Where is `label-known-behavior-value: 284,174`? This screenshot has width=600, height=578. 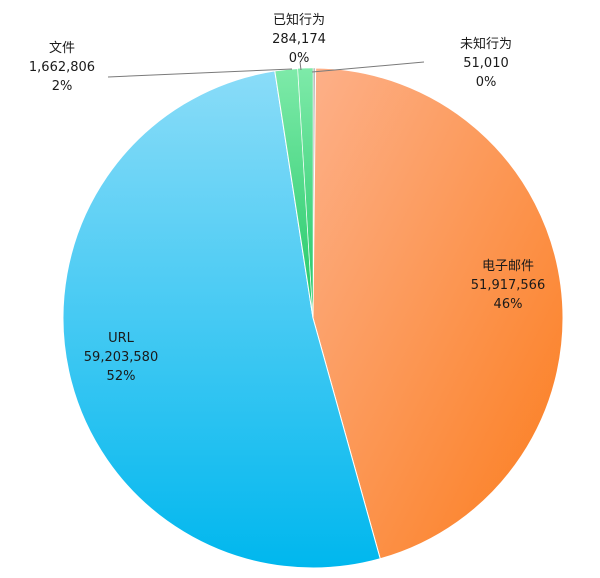
label-known-behavior-value: 284,174 is located at coordinates (299, 39).